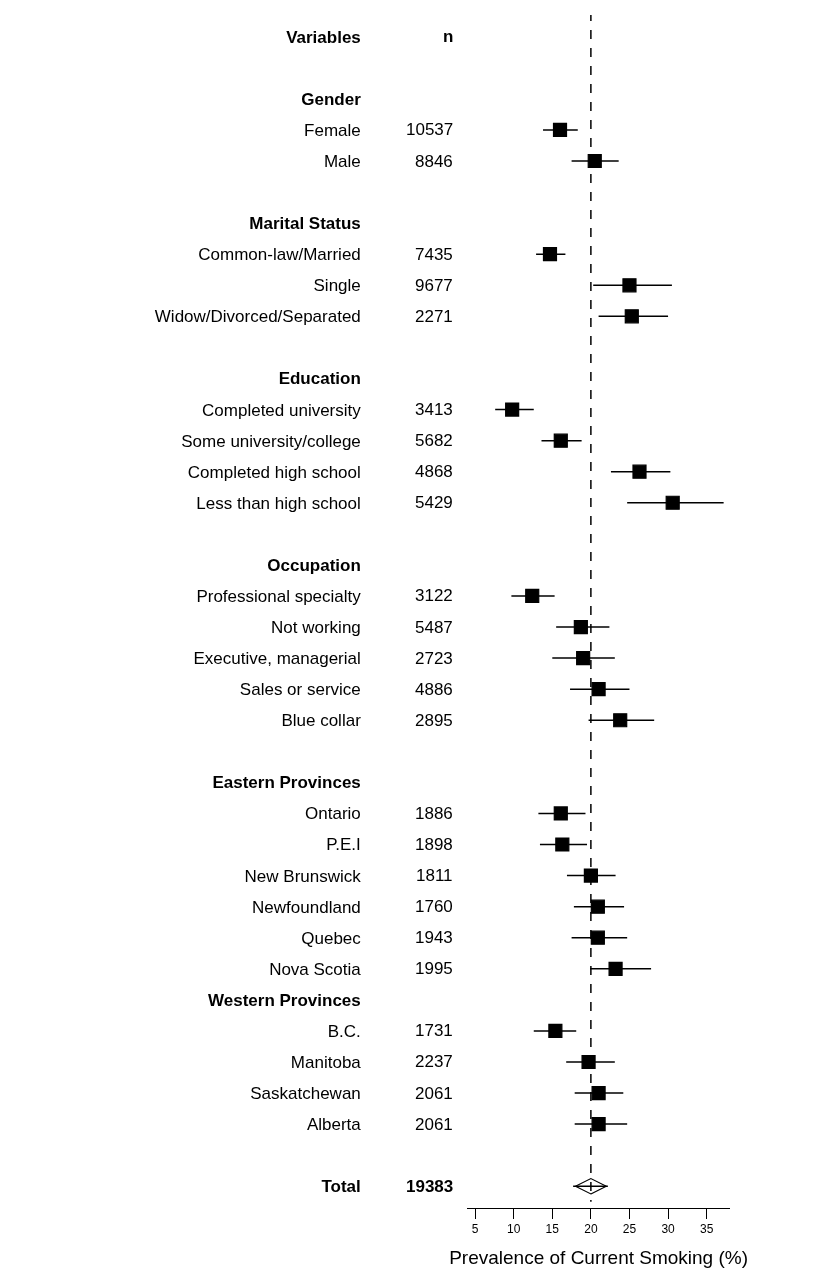  I want to click on text: 1943, so click(434, 937).